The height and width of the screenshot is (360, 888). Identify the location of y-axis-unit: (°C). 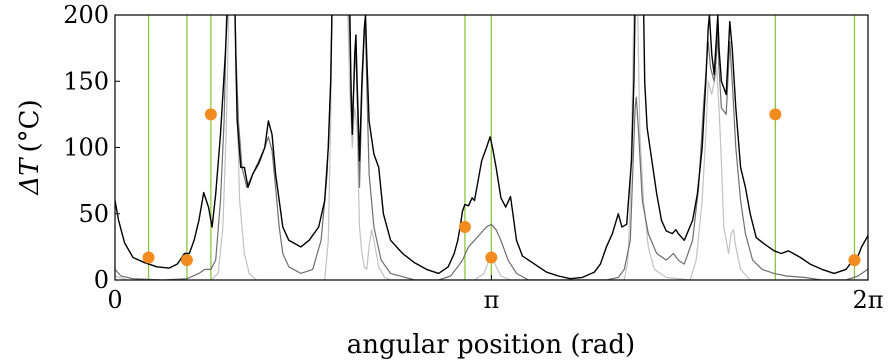
(30, 125).